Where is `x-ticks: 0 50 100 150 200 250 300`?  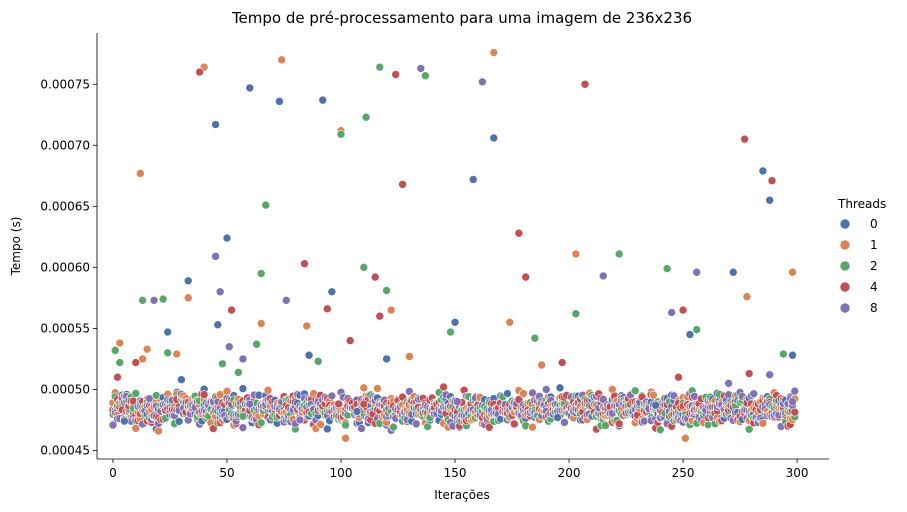 x-ticks: 0 50 100 150 200 250 300 is located at coordinates (459, 469).